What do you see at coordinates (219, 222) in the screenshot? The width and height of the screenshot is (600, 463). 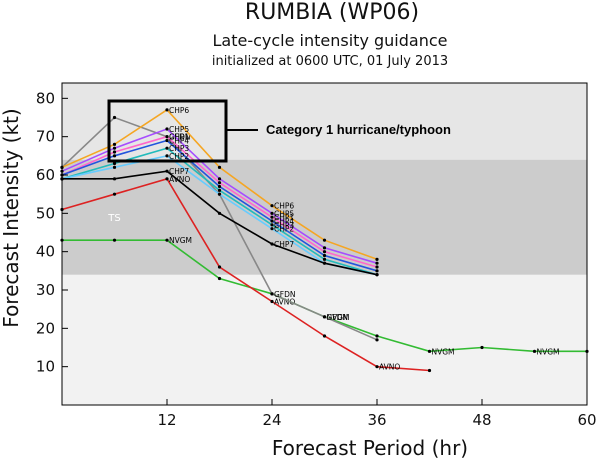 I see `series-chp7: CHP7 CHP7` at bounding box center [219, 222].